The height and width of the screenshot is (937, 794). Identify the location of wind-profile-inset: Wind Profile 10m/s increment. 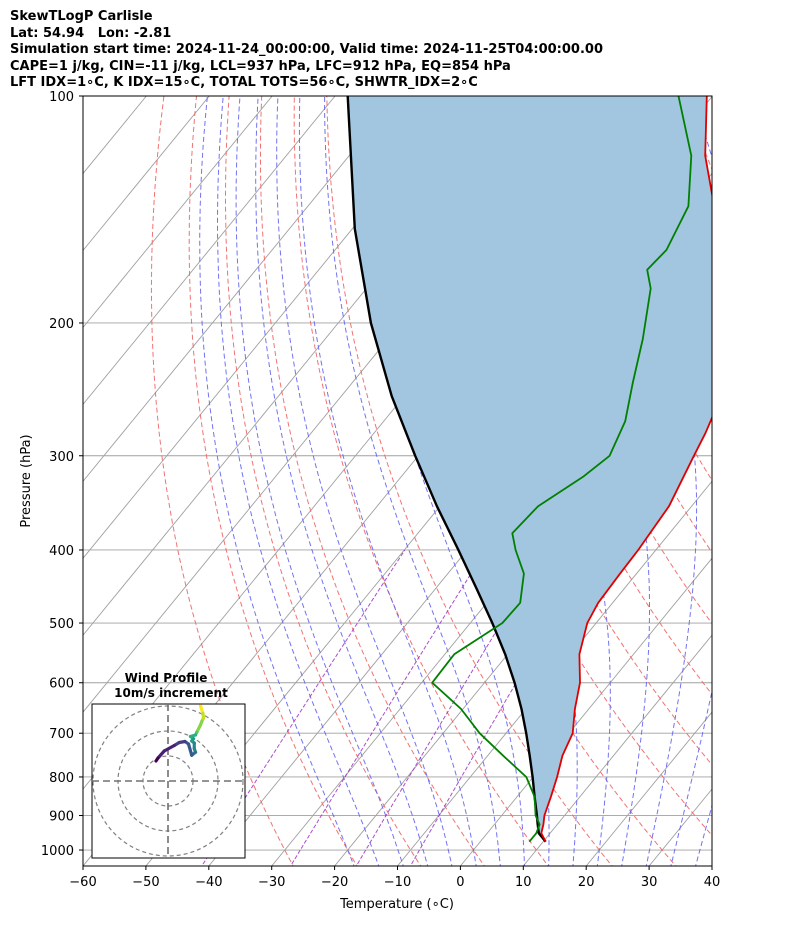
(168, 765).